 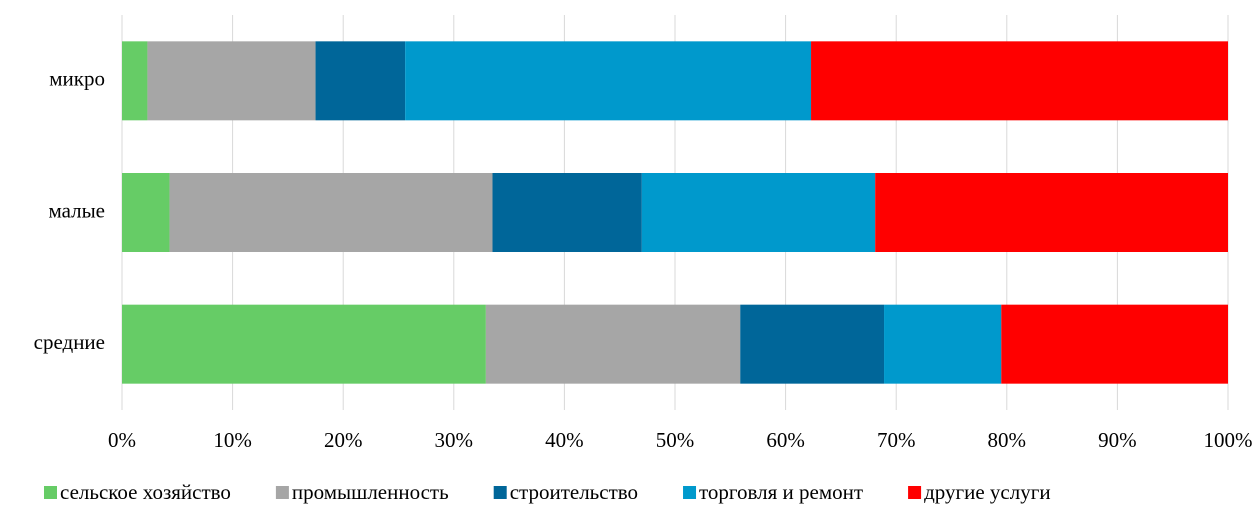 I want to click on x-tick-label: 30%, so click(x=454, y=440).